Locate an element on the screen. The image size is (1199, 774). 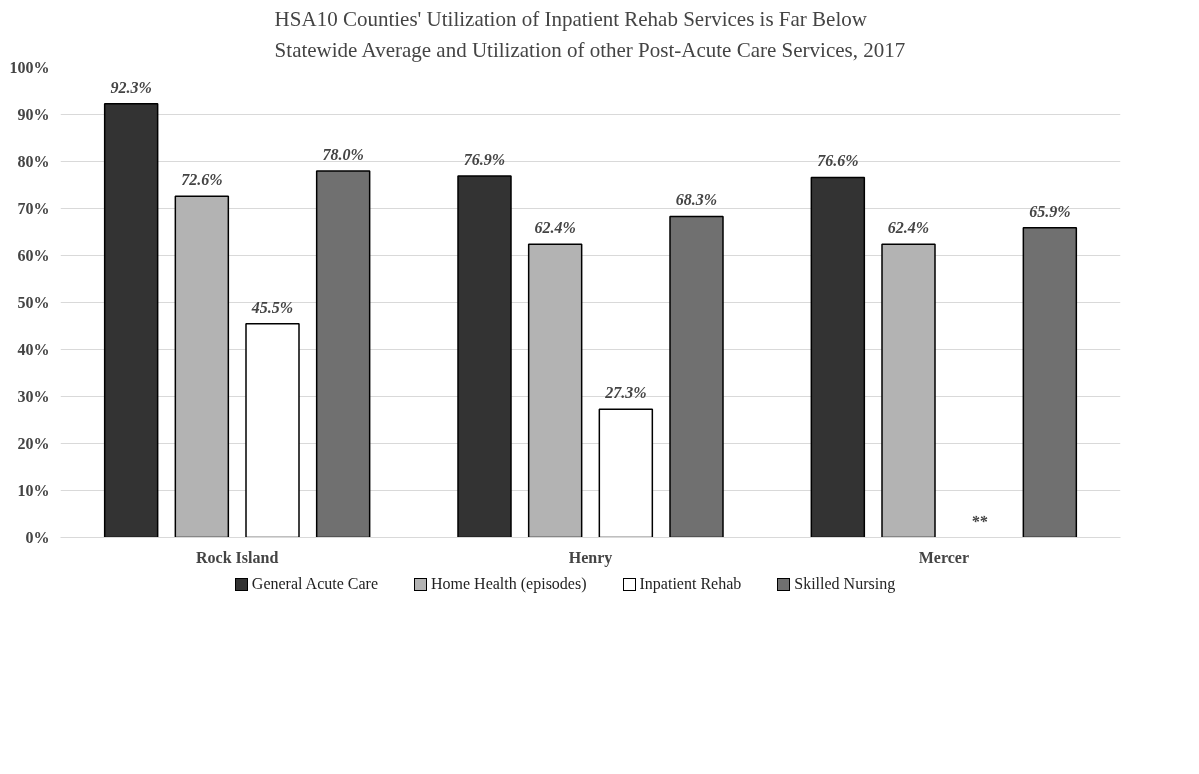
y-tick-label: 60% is located at coordinates (33, 255).